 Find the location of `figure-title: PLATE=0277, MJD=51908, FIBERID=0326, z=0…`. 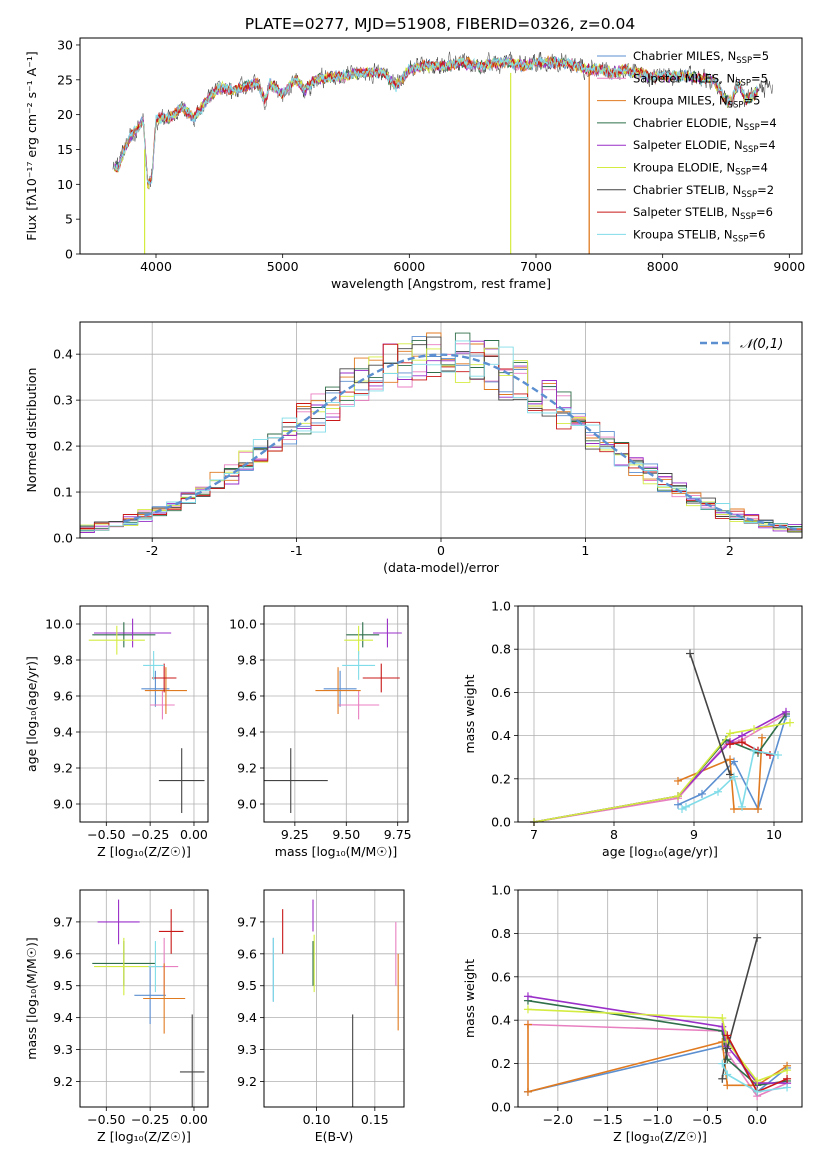

figure-title: PLATE=0277, MJD=51908, FIBERID=0326, z=0… is located at coordinates (440, 24).